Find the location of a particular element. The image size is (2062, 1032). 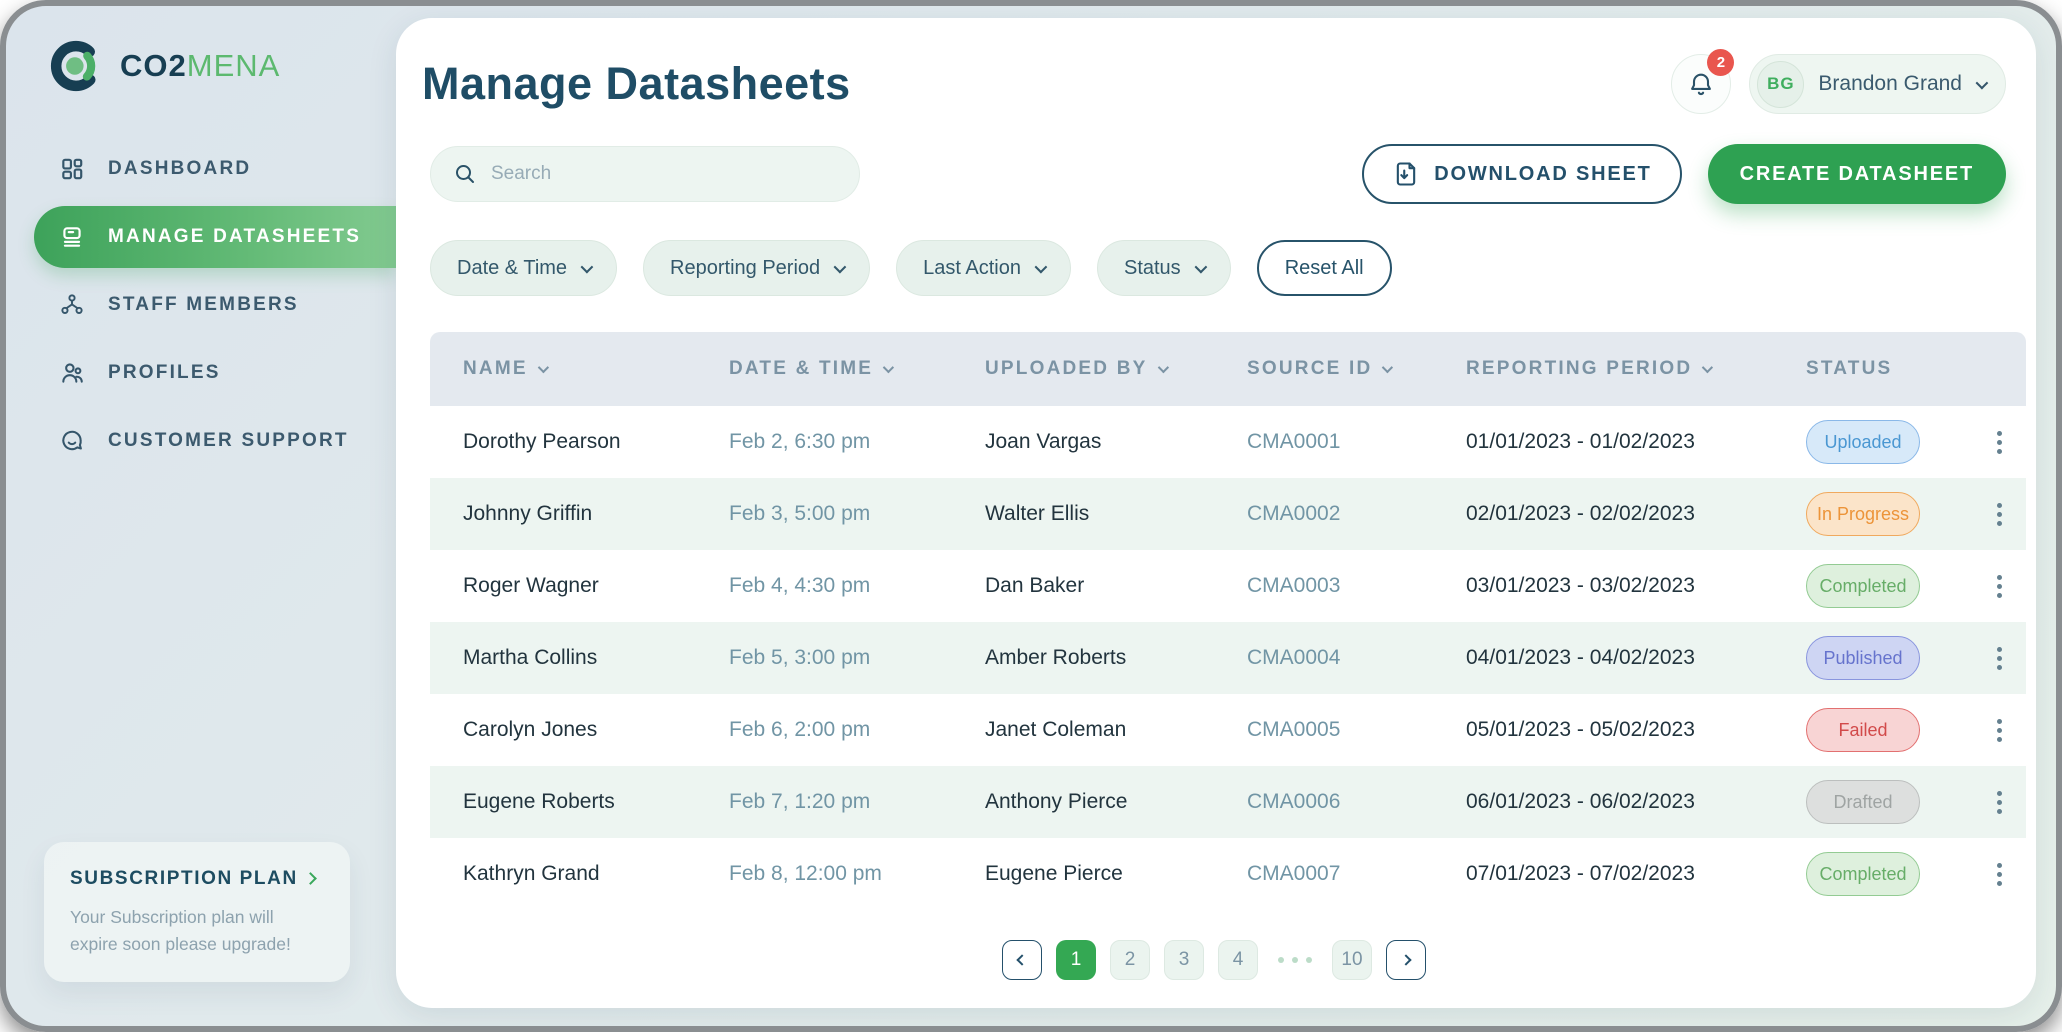

column-header: SOURCE ID is located at coordinates (1356, 369).